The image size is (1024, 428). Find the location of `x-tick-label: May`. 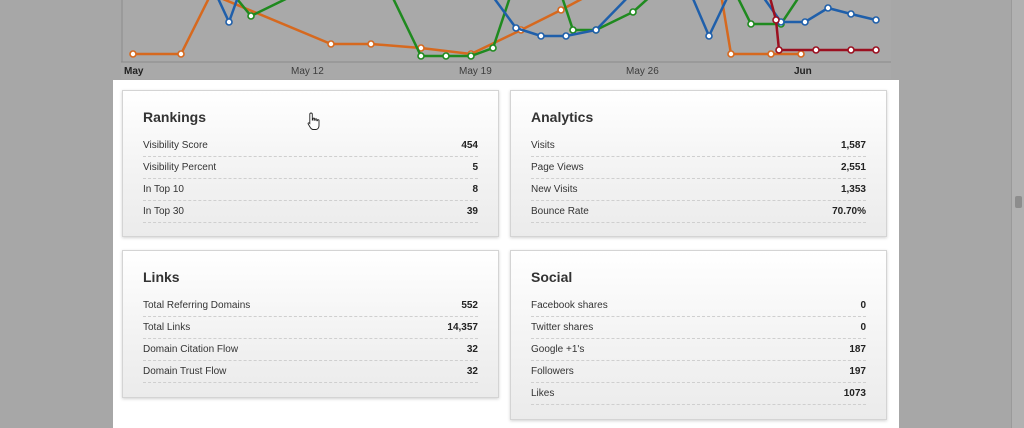

x-tick-label: May is located at coordinates (134, 71).